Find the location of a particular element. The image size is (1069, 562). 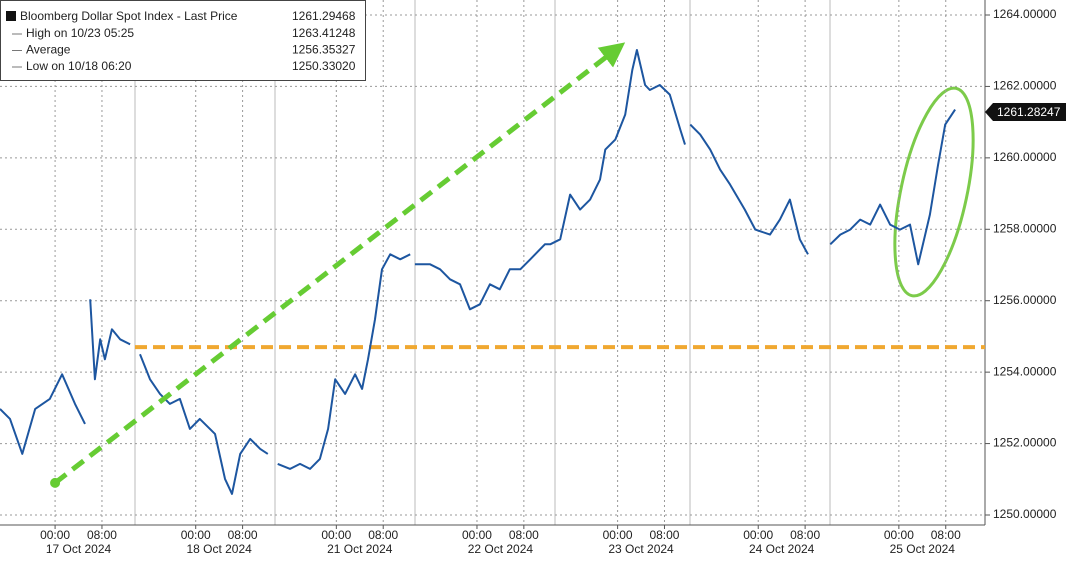

legend-stat-label: High on 10/23 05:25 is located at coordinates (80, 33).